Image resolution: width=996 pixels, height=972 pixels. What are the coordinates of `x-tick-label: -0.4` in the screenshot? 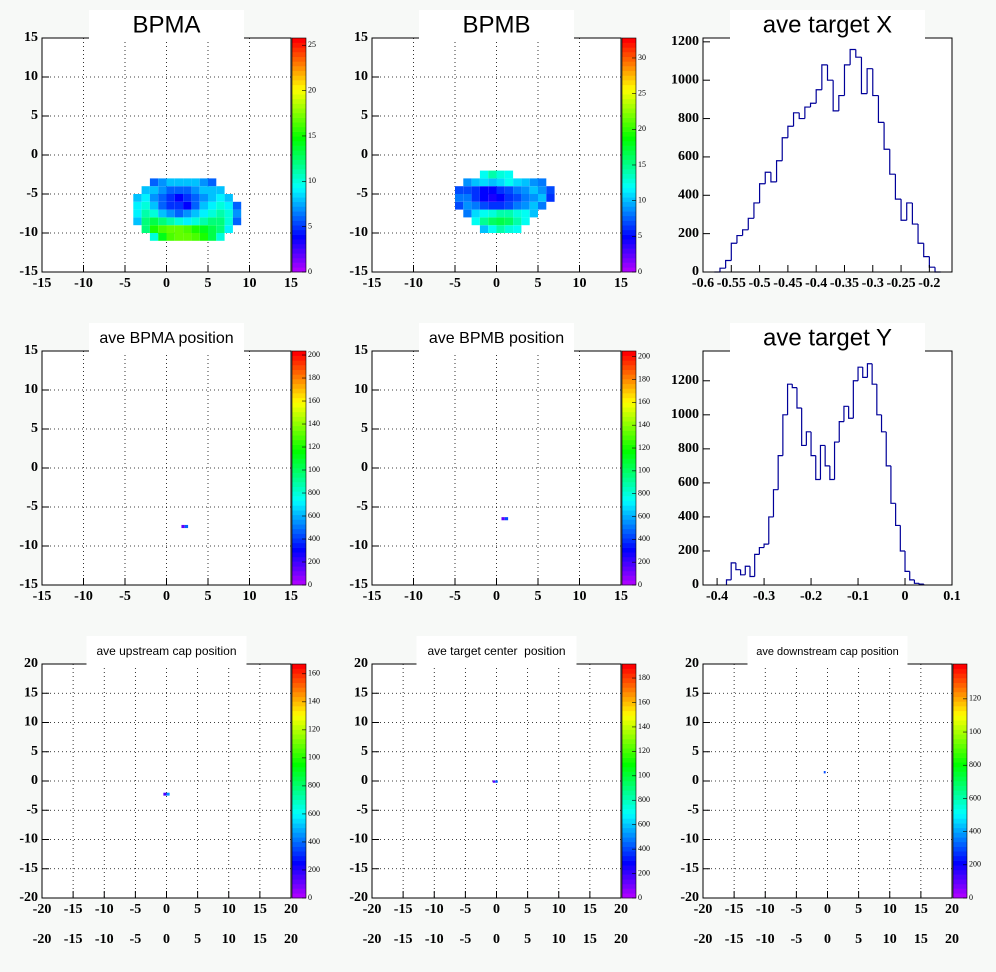 It's located at (717, 596).